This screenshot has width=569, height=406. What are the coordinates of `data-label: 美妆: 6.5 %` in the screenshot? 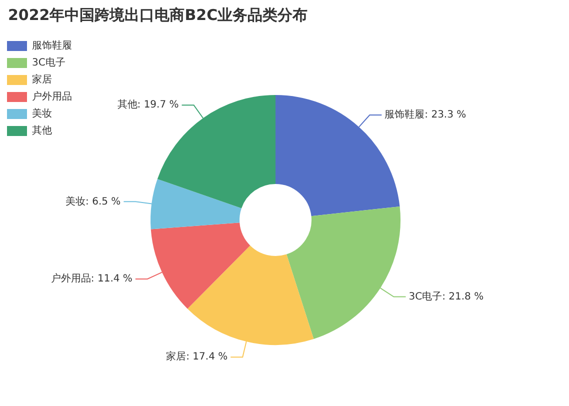 It's located at (93, 201).